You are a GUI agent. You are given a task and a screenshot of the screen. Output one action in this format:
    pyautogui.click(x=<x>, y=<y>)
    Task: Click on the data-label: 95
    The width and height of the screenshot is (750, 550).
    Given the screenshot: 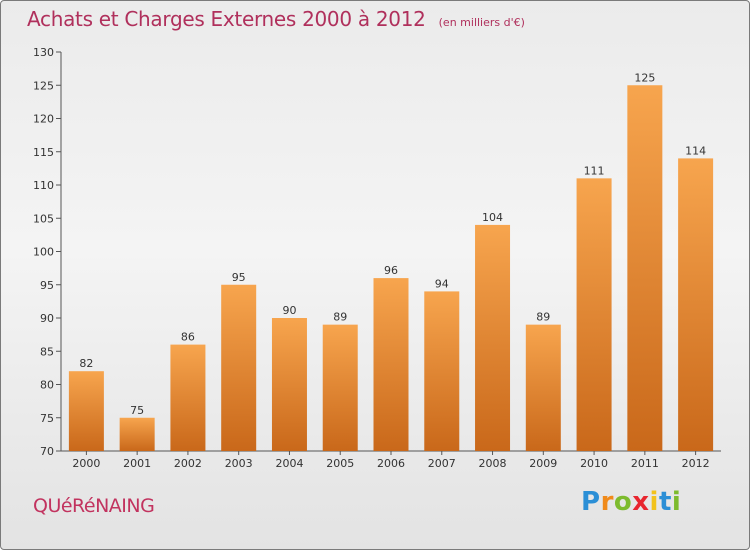 What is the action you would take?
    pyautogui.click(x=239, y=277)
    